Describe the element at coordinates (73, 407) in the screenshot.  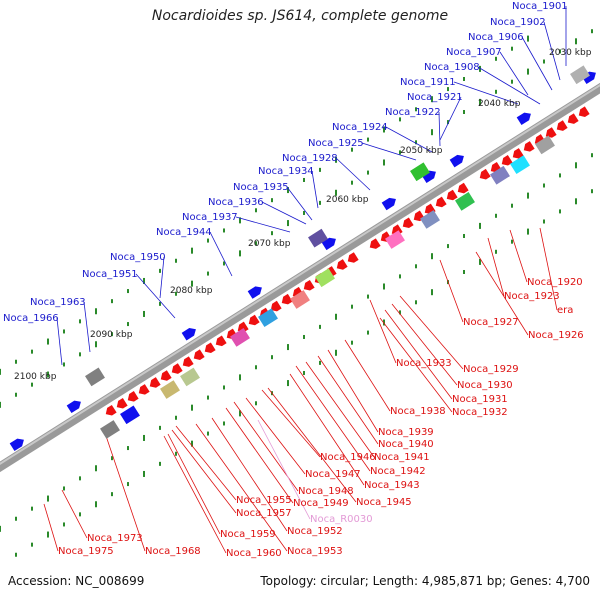
I see `forward-gene-1-shape` at that location.